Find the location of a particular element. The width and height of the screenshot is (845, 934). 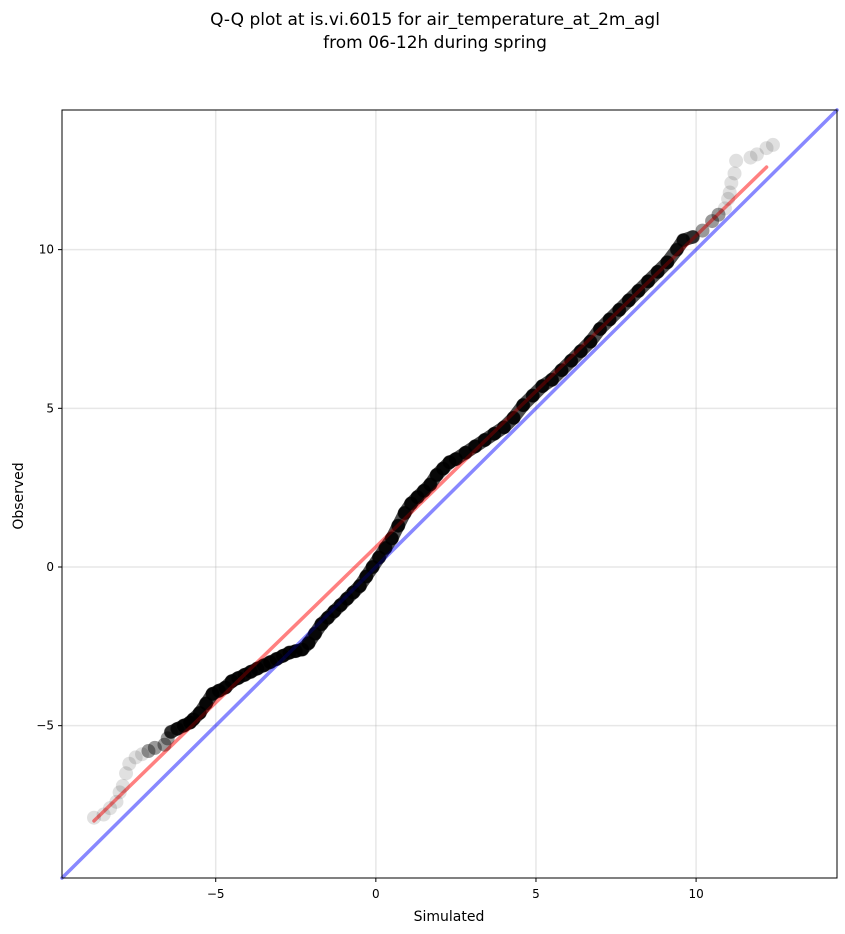

y-tick-label: 10 is located at coordinates (46, 250).